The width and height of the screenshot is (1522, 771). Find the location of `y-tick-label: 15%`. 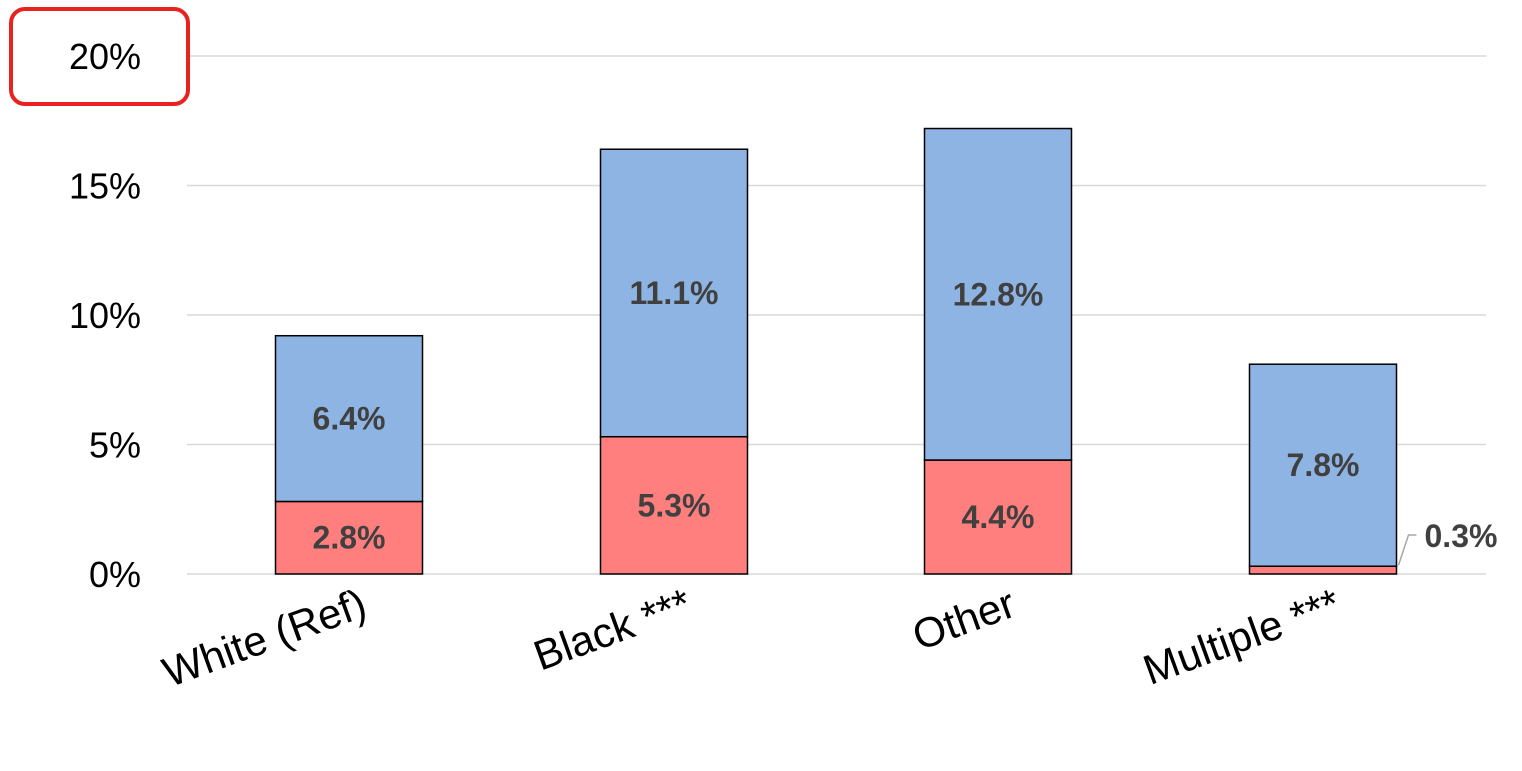

y-tick-label: 15% is located at coordinates (105, 186).